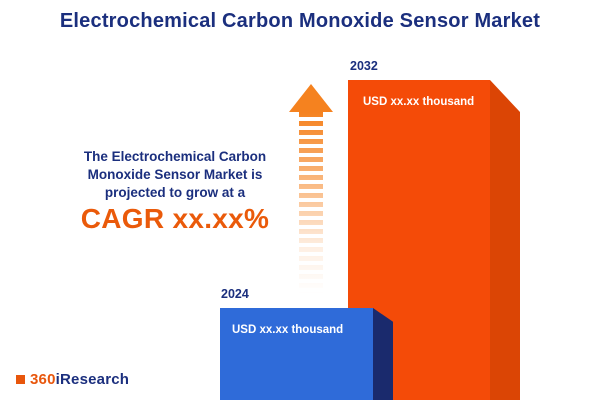  I want to click on cagr-value: CAGR xx.xx%, so click(175, 218).